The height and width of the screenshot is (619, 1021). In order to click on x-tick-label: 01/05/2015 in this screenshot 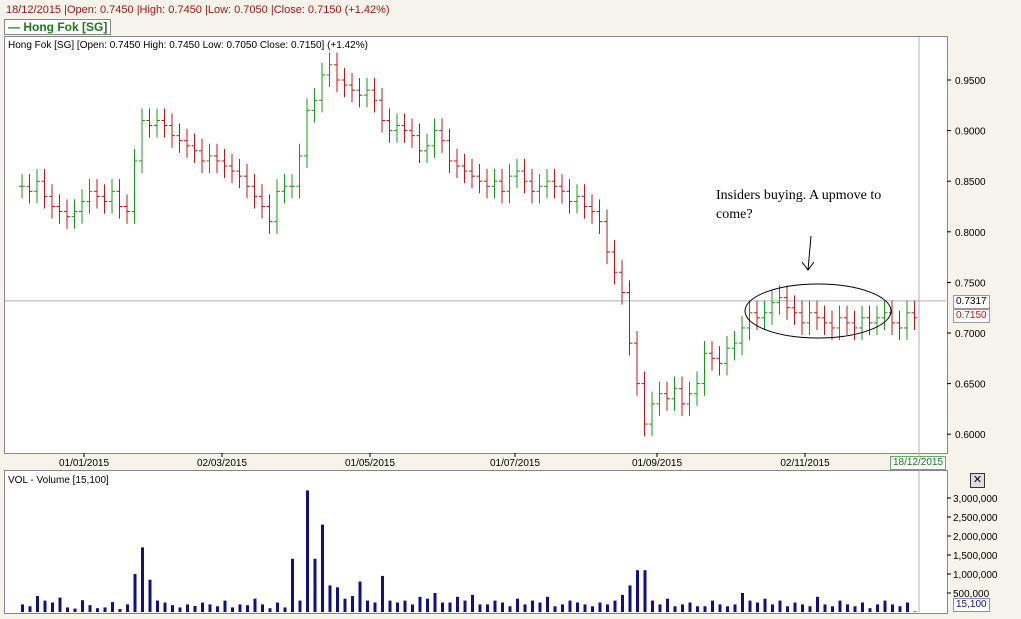, I will do `click(370, 463)`.